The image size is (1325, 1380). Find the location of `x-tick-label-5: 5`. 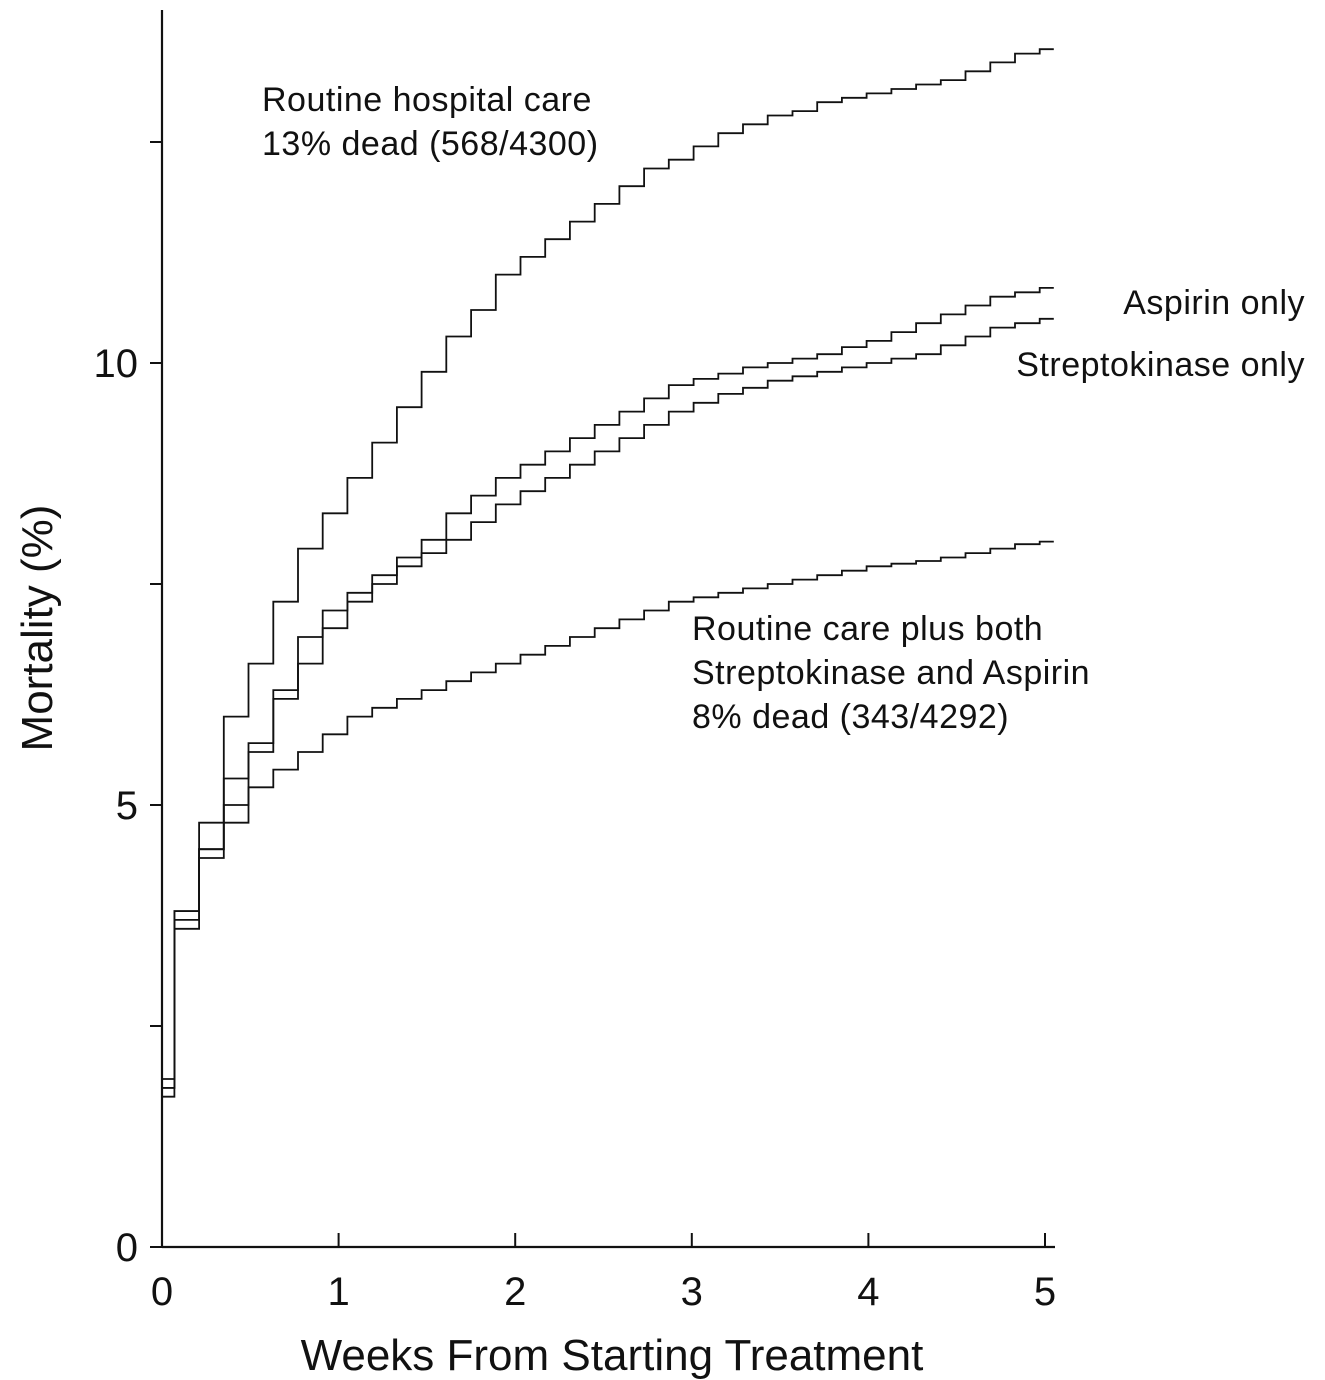

x-tick-label-5: 5 is located at coordinates (1045, 1292).